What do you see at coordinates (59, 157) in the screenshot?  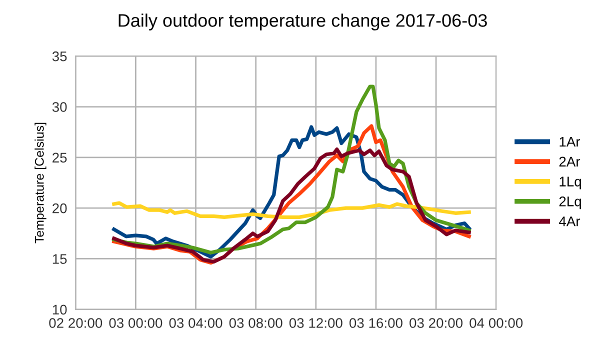 I see `y-tick-label: 25` at bounding box center [59, 157].